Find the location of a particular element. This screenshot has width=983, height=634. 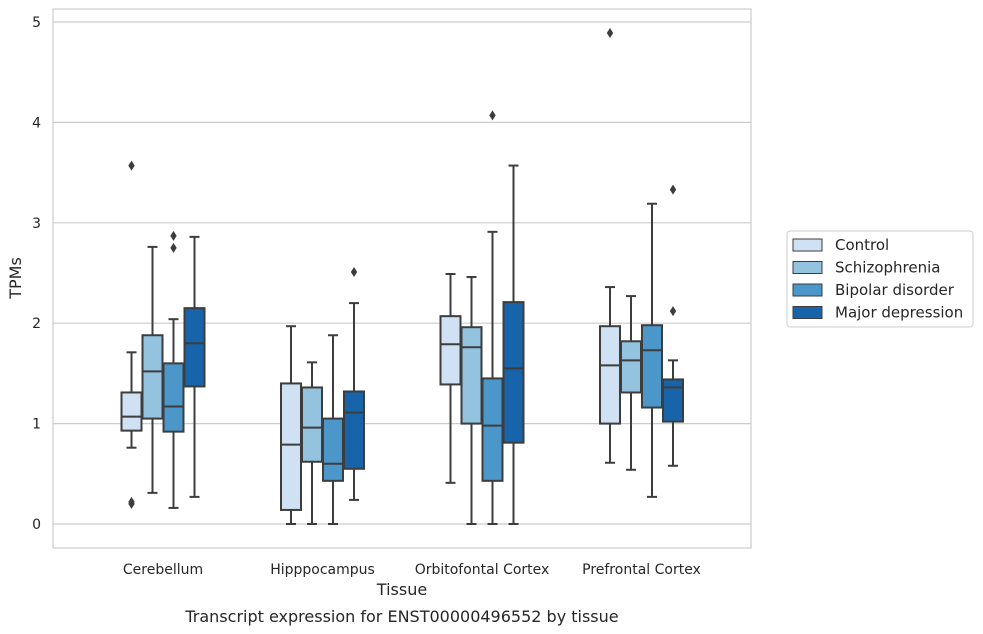

legend-label: Major depression is located at coordinates (899, 313).